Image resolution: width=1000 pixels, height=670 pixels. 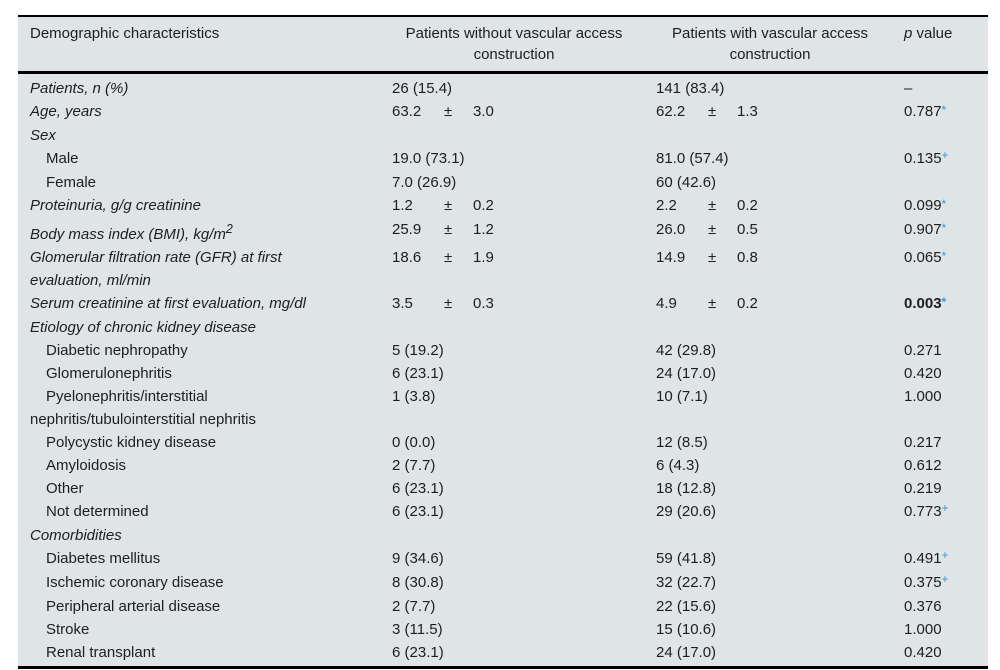 I want to click on cell-without-vascular-access: 5 (19.2), so click(x=418, y=350).